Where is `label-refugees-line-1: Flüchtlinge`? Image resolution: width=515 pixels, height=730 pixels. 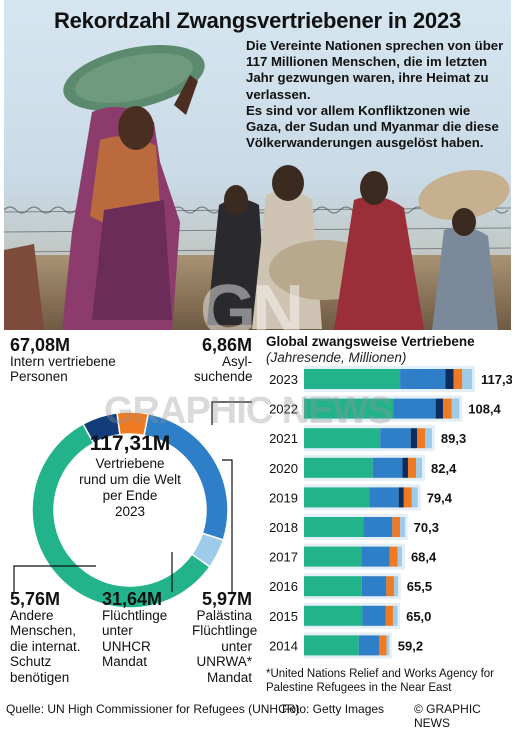 label-refugees-line-1: Flüchtlinge is located at coordinates (135, 615).